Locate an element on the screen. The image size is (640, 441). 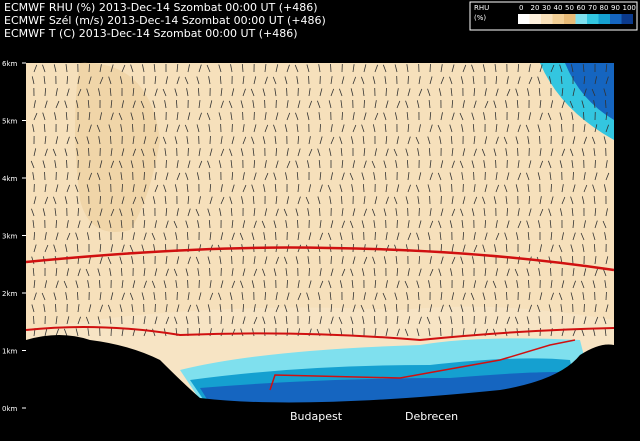
colorbar-unit: (%) is located at coordinates (480, 18).